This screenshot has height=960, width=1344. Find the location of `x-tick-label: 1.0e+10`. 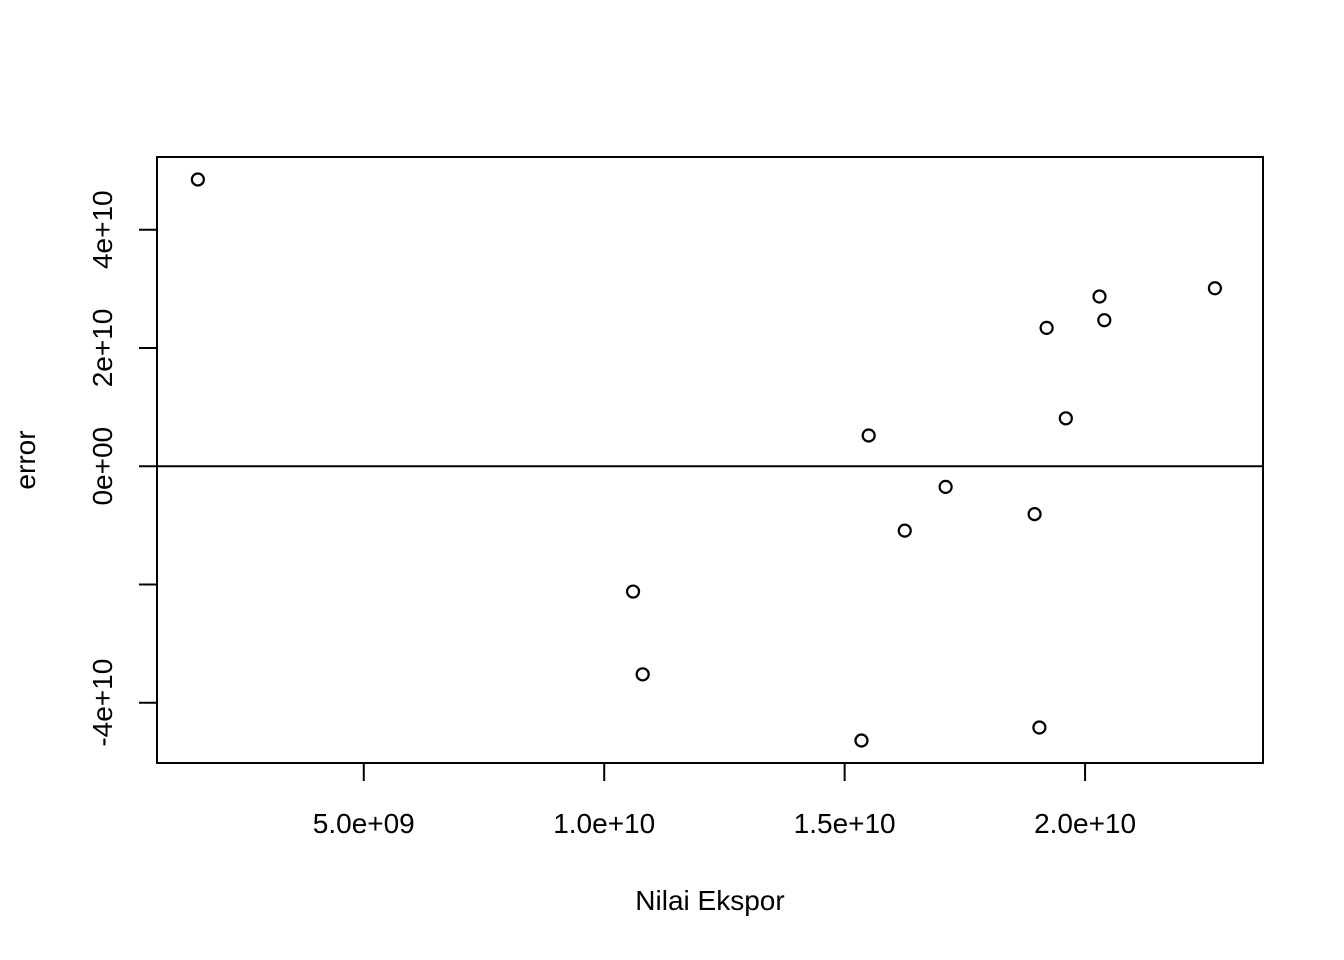

x-tick-label: 1.0e+10 is located at coordinates (604, 823).